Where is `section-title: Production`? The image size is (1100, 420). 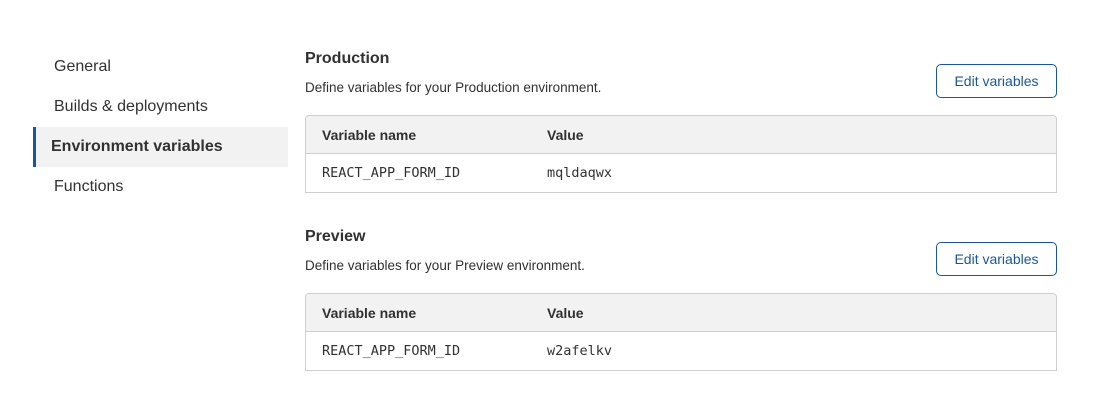 section-title: Production is located at coordinates (347, 58).